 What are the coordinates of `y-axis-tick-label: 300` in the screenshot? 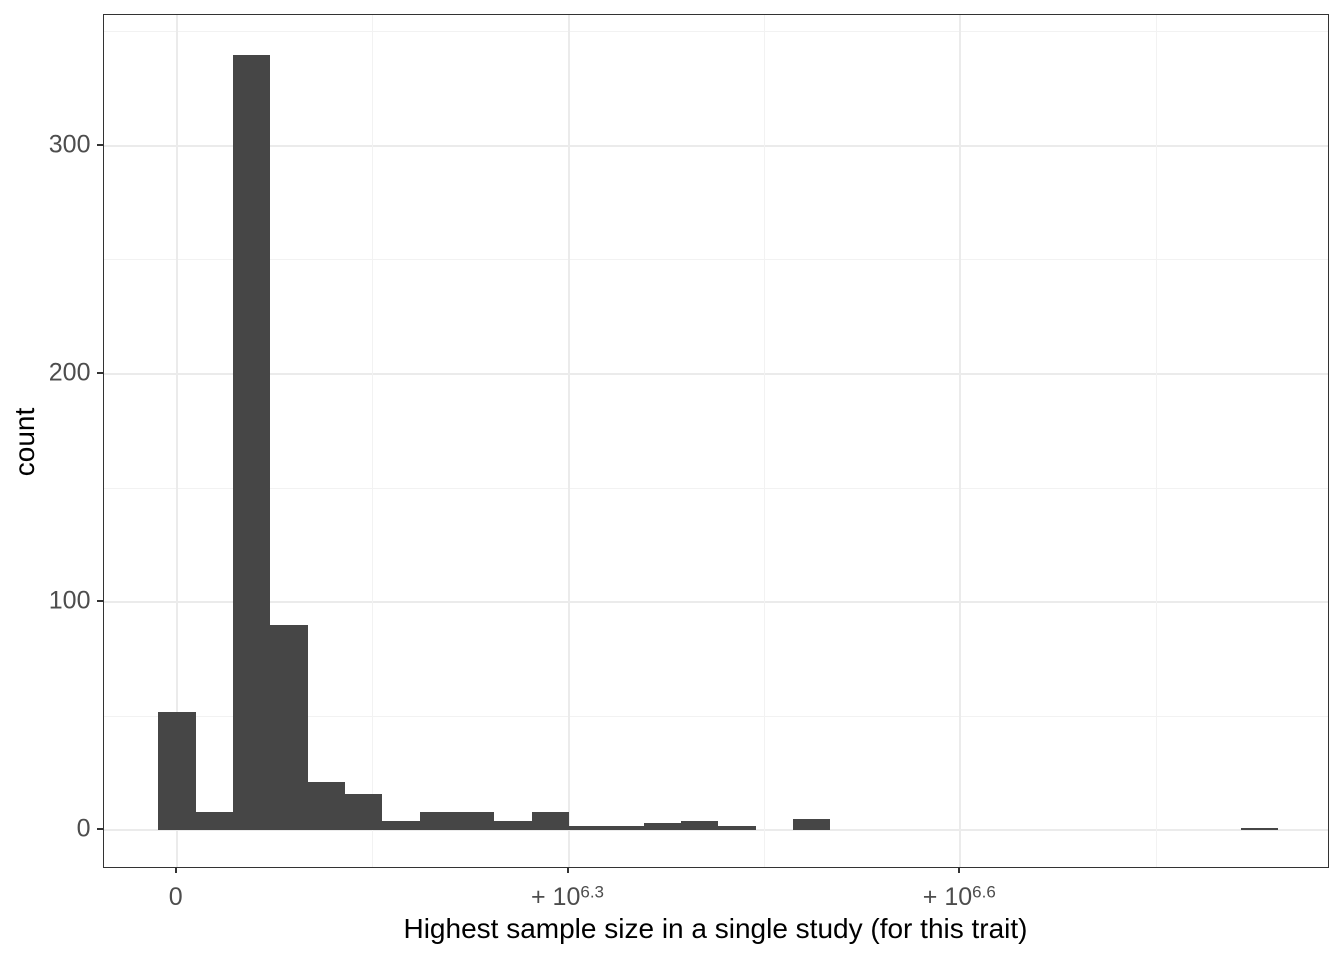 It's located at (69, 144).